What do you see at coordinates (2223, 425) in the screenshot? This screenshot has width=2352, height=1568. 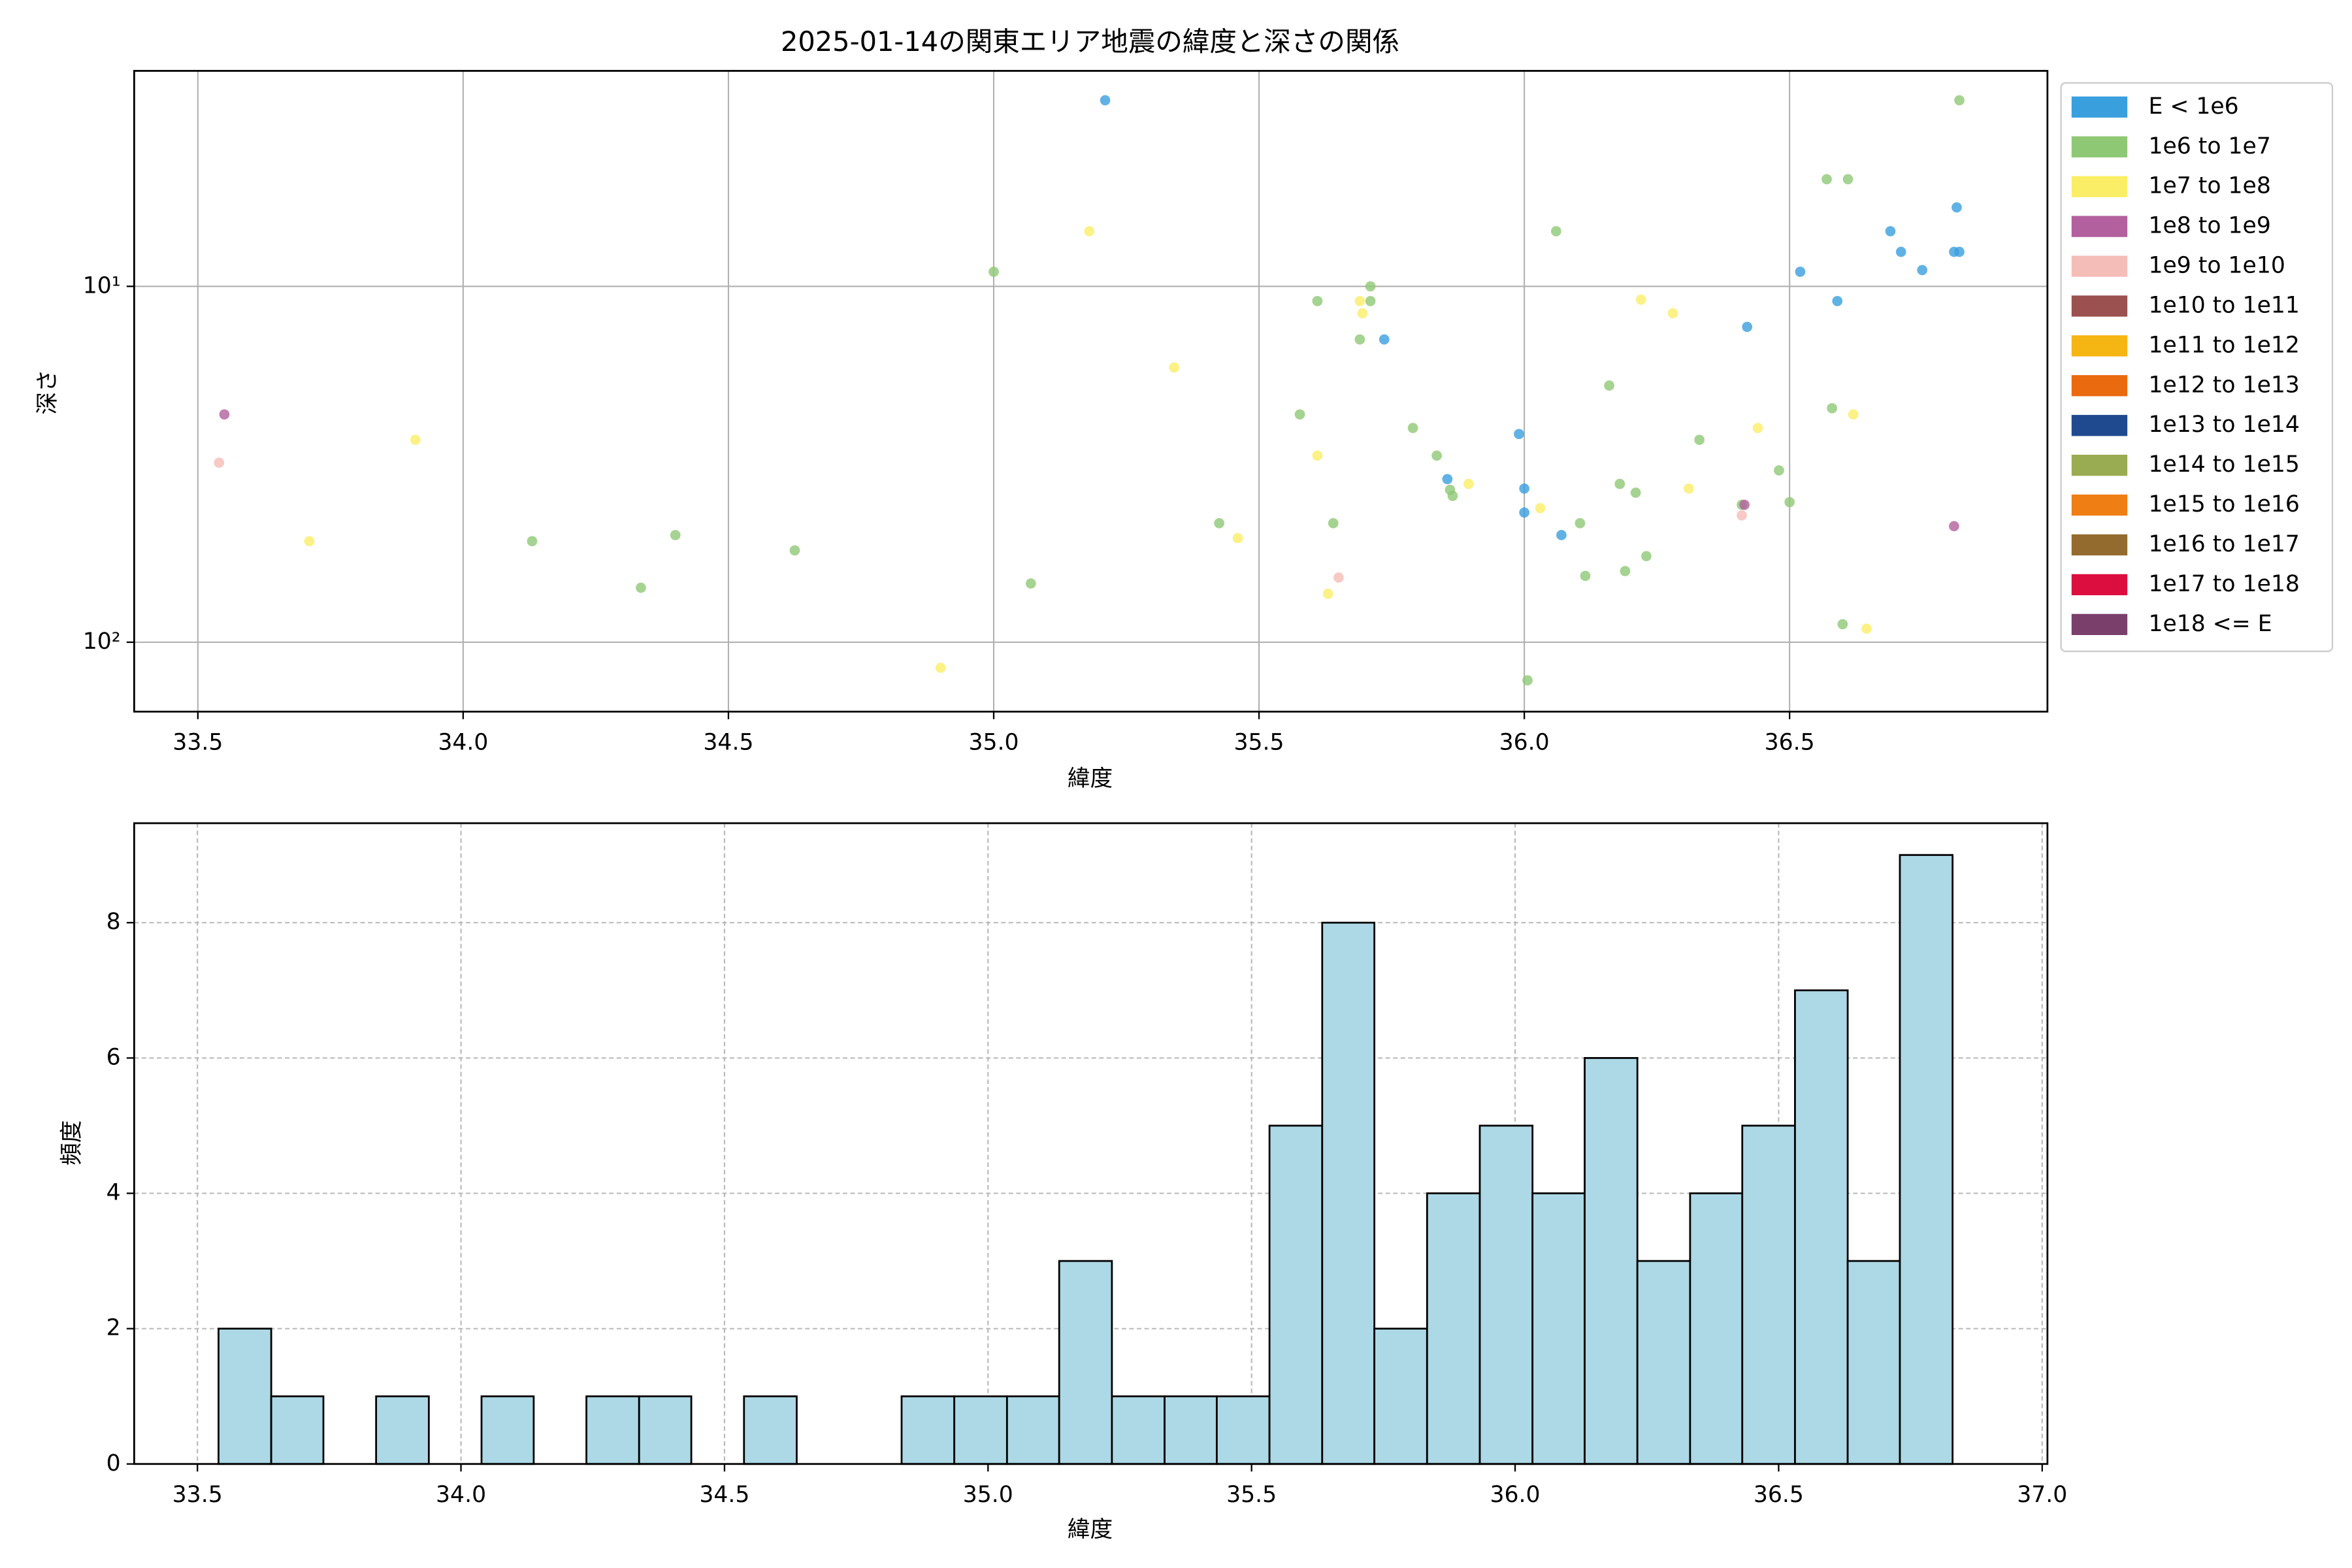 I see `legend-label: 1e13 to 1e14` at bounding box center [2223, 425].